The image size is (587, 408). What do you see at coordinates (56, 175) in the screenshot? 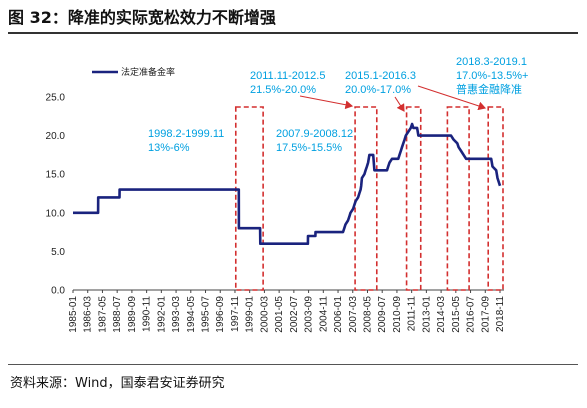
I see `y-tick-label: 15.0` at bounding box center [56, 175].